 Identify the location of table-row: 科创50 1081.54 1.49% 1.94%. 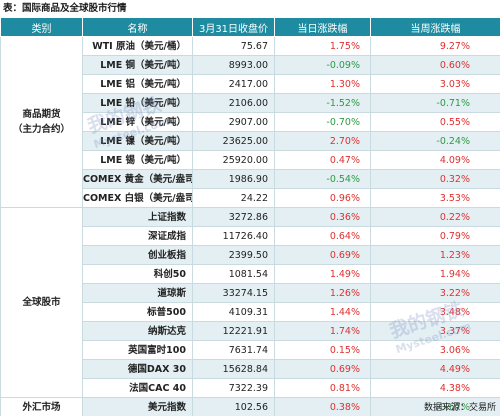
(250, 274).